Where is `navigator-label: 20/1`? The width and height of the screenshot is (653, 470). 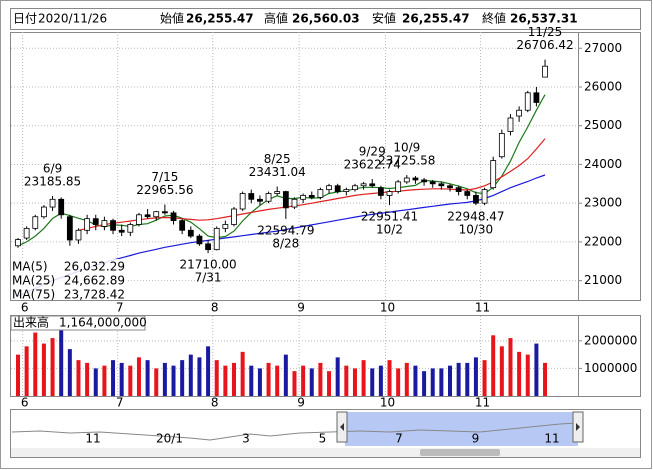
navigator-label: 20/1 is located at coordinates (169, 439).